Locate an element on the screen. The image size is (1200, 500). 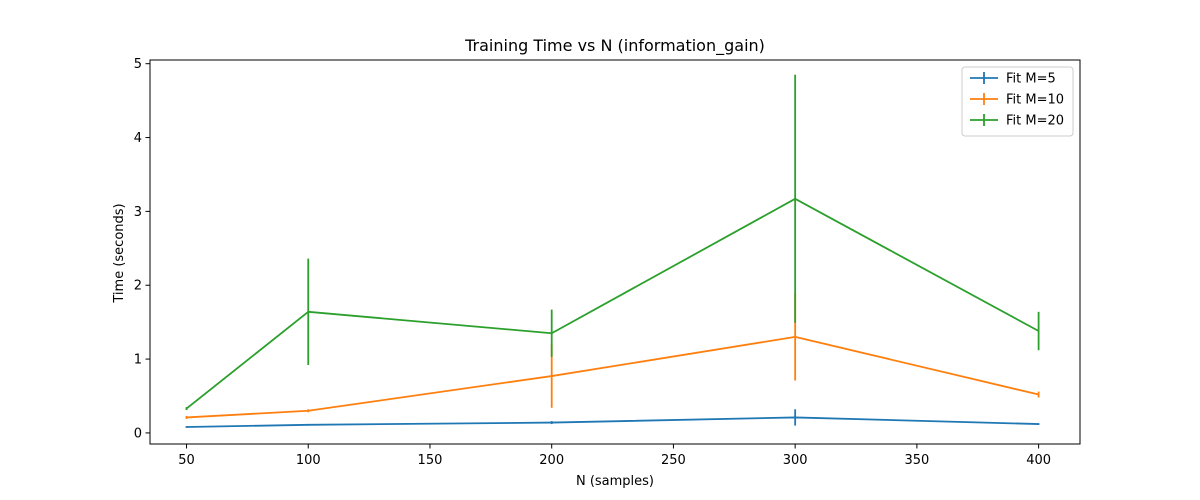
x-tick-label: 300 is located at coordinates (795, 460).